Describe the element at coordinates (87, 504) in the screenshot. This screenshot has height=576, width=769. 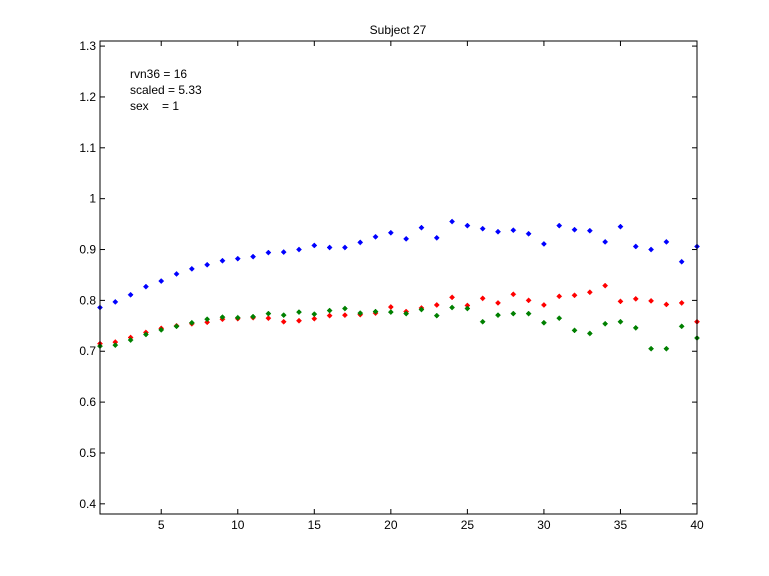
I see `y-tick-label: 0.4` at that location.